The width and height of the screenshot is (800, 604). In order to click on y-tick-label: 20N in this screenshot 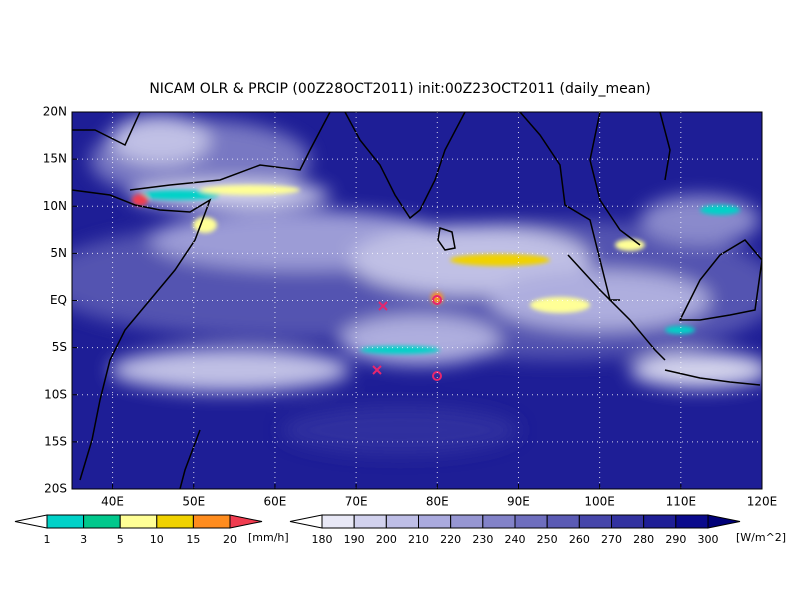, I will do `click(55, 112)`.